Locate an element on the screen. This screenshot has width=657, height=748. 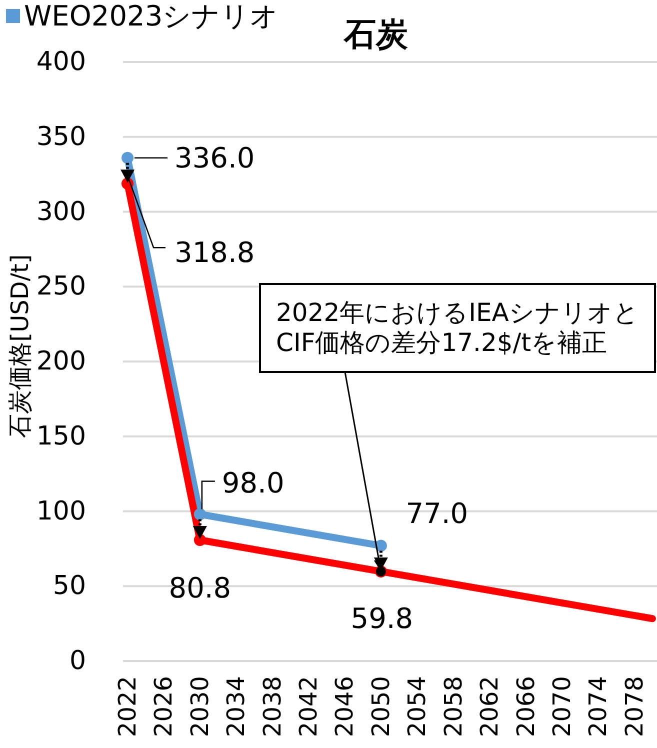
y-tick-label: 0 is located at coordinates (77, 661).